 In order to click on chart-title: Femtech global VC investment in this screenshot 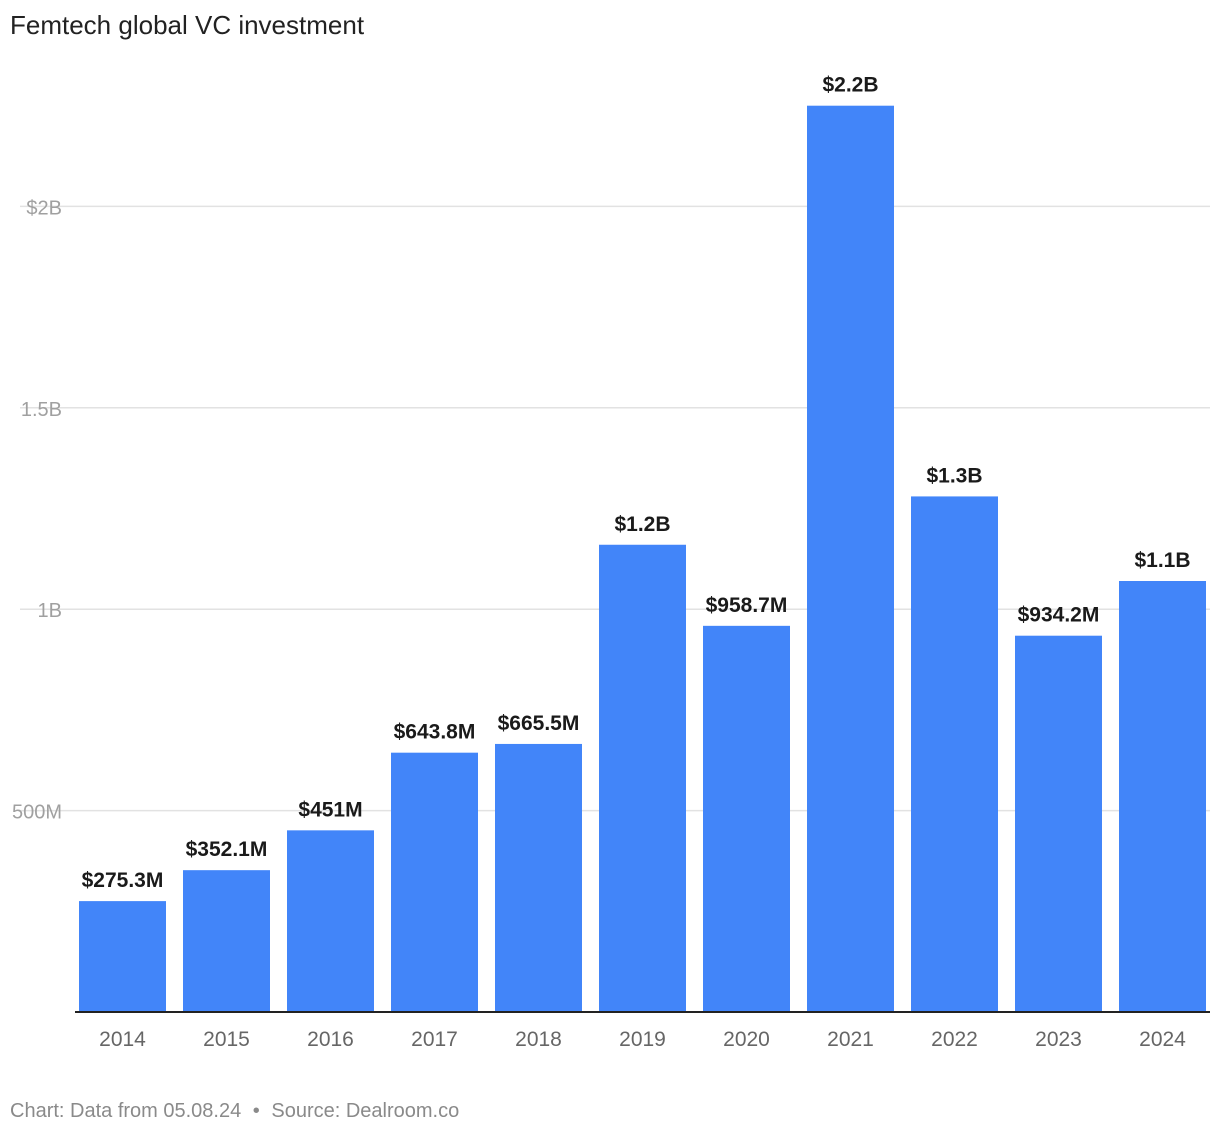, I will do `click(187, 25)`.